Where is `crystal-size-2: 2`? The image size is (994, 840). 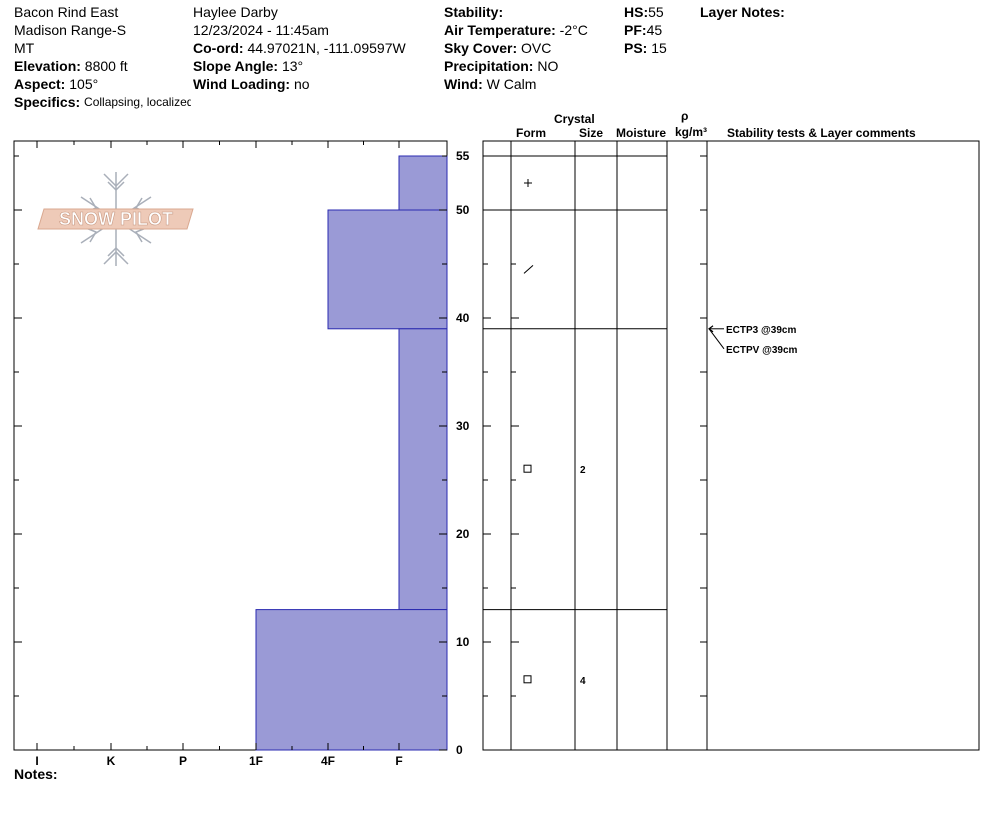 crystal-size-2: 2 is located at coordinates (583, 470).